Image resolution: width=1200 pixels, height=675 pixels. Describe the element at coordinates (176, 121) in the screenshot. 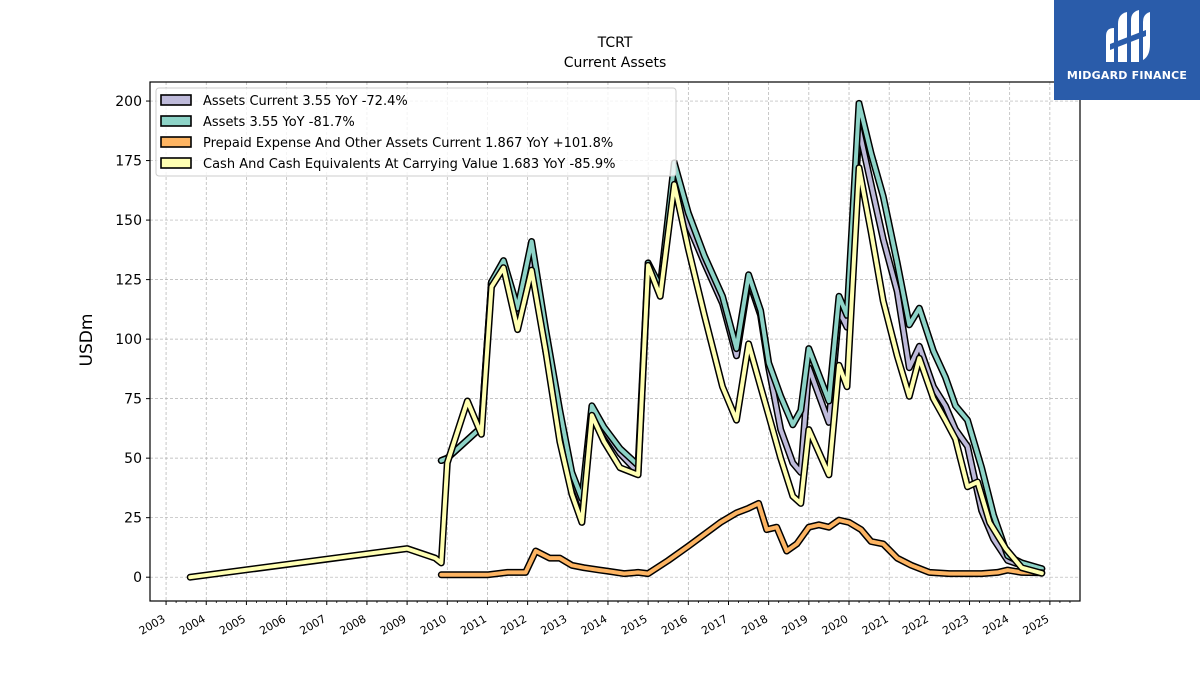

I see `legend-swatch-assets` at that location.